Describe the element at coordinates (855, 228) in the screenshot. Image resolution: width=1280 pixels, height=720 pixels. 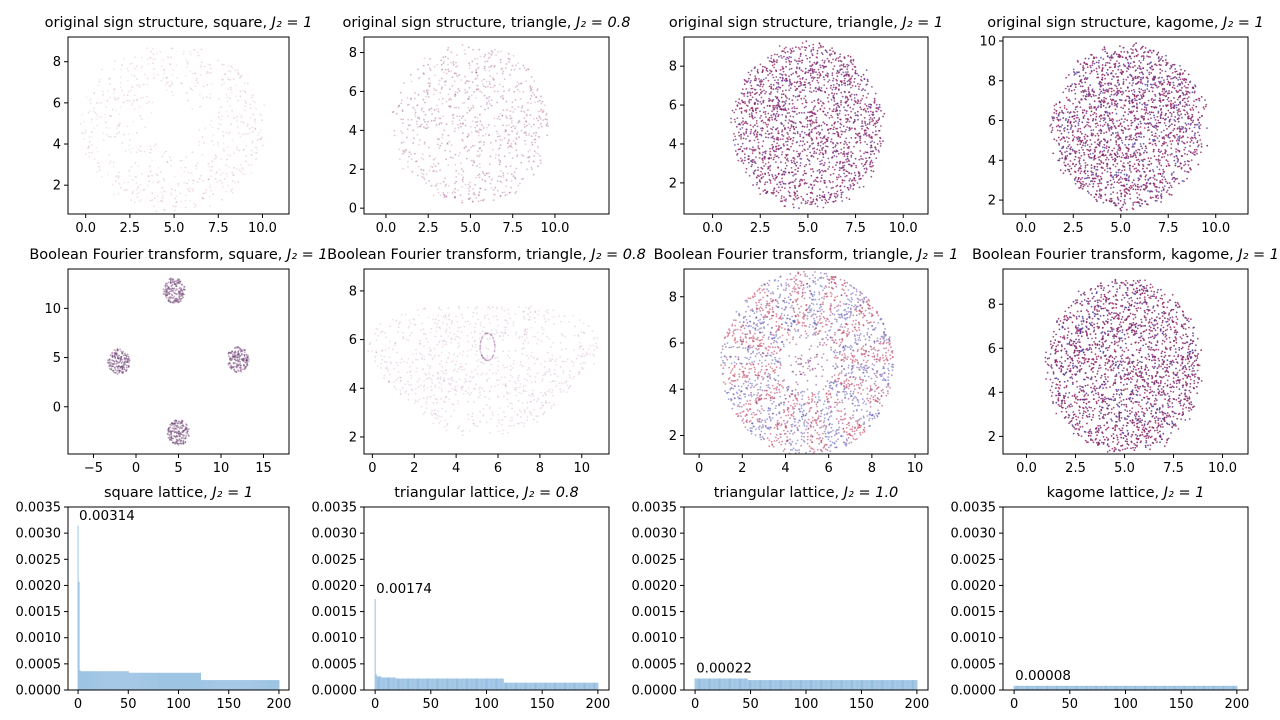
I see `x-tick-label: 7.5` at that location.